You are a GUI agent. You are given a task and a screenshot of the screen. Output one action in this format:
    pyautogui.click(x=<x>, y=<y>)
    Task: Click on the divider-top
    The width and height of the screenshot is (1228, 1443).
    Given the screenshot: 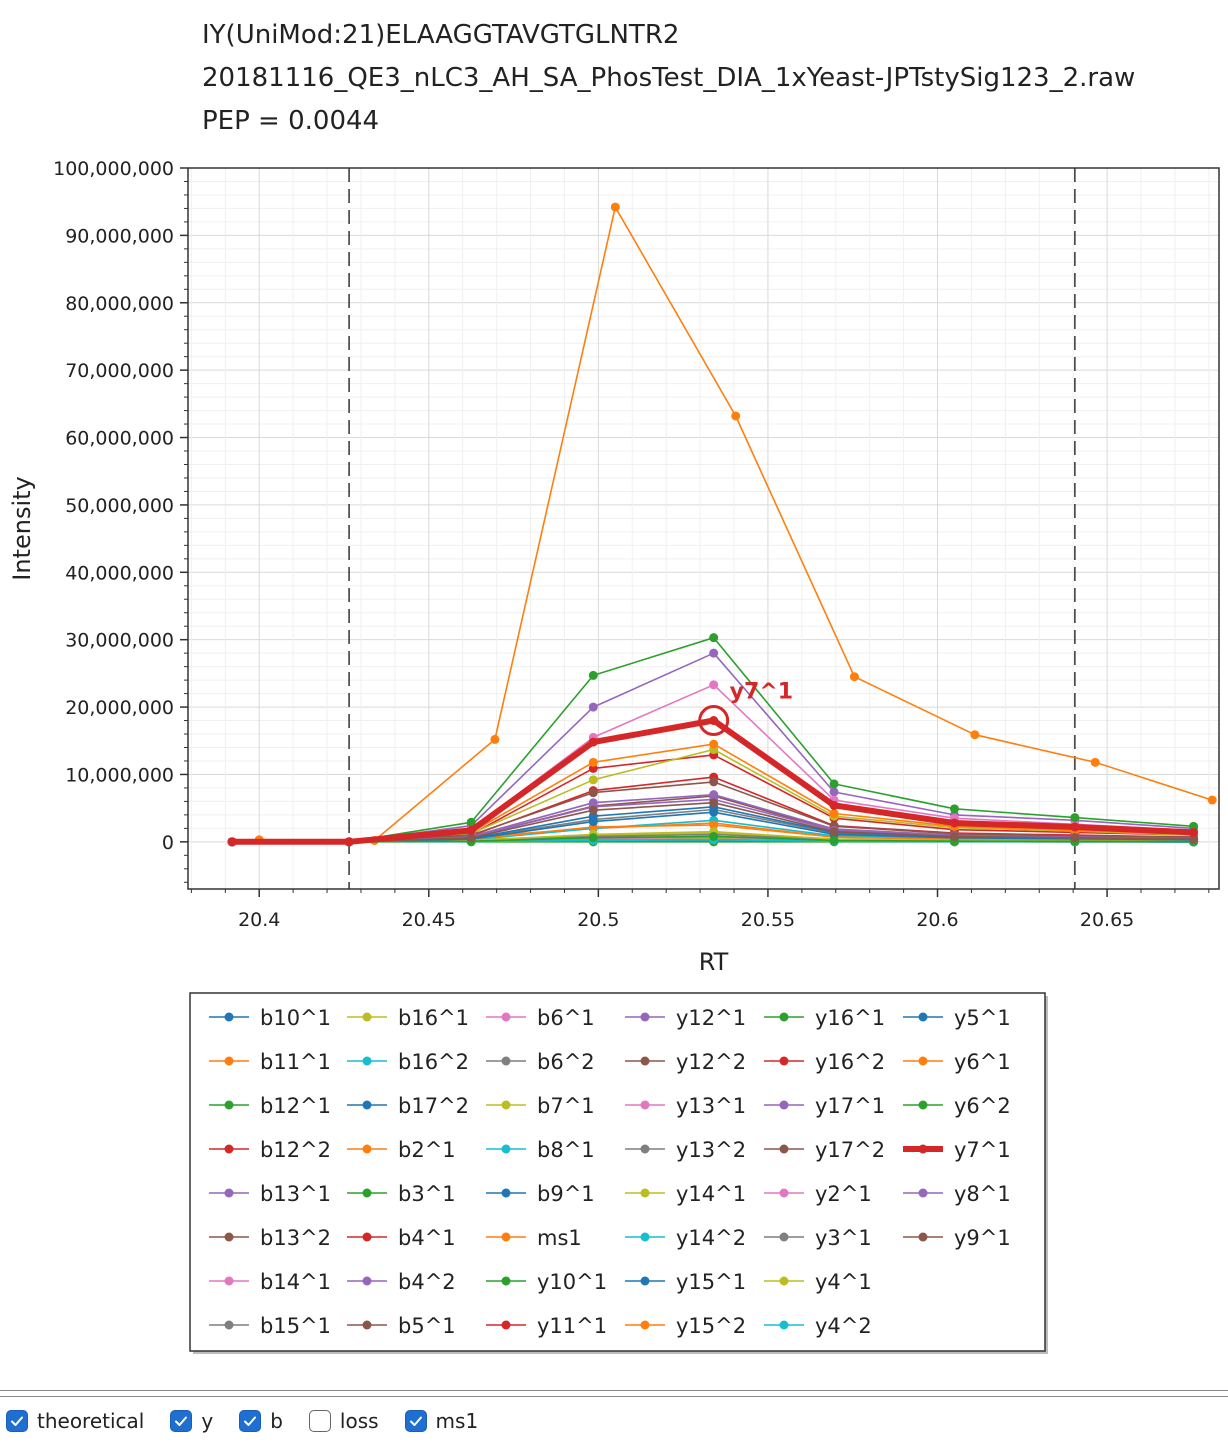 What is the action you would take?
    pyautogui.click(x=614, y=1390)
    